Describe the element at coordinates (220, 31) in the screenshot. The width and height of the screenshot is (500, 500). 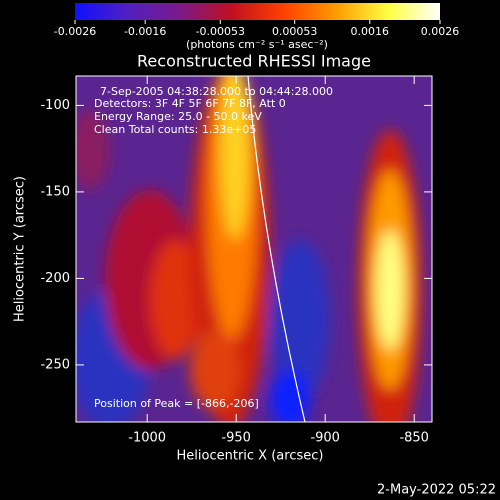
I see `colorbar-tick-label: -0.00053` at that location.